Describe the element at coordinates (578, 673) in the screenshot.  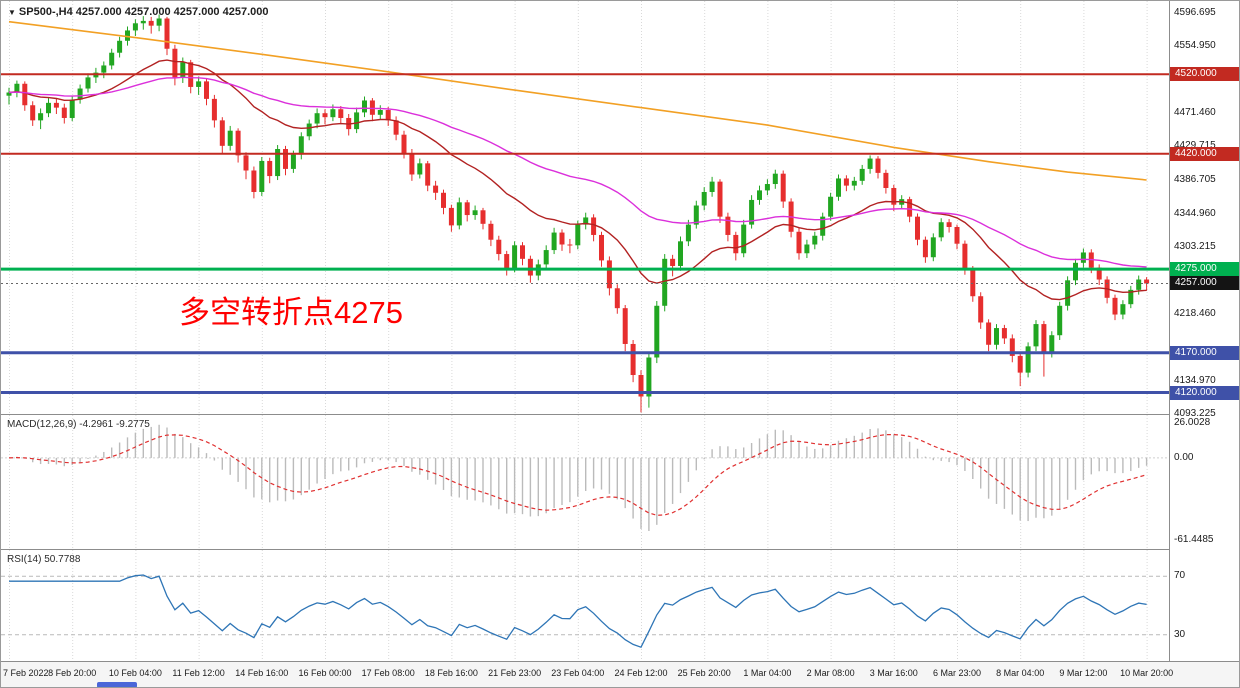
I see `time-axis-label: 23 Feb 04:00` at that location.